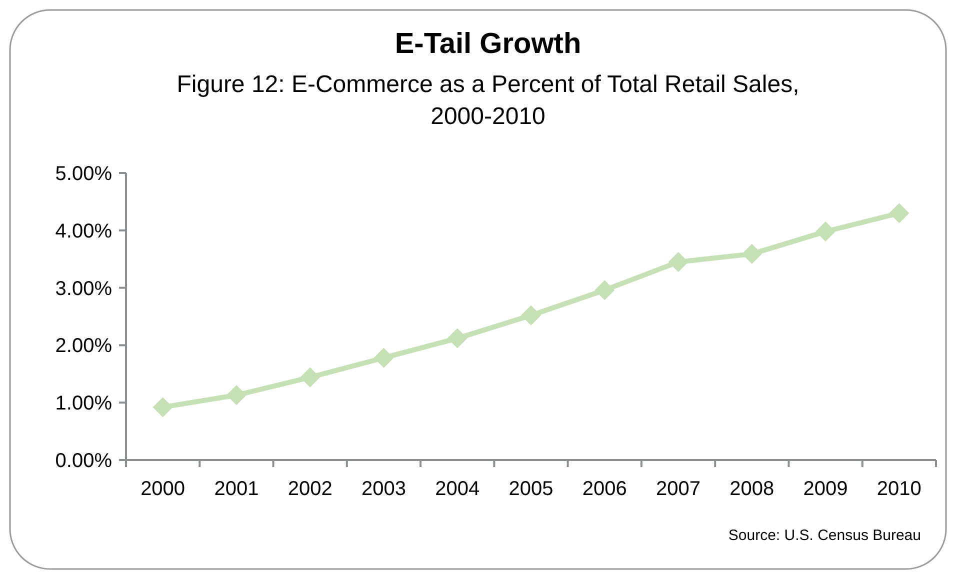  Describe the element at coordinates (383, 489) in the screenshot. I see `x-tick-label: 2003` at that location.